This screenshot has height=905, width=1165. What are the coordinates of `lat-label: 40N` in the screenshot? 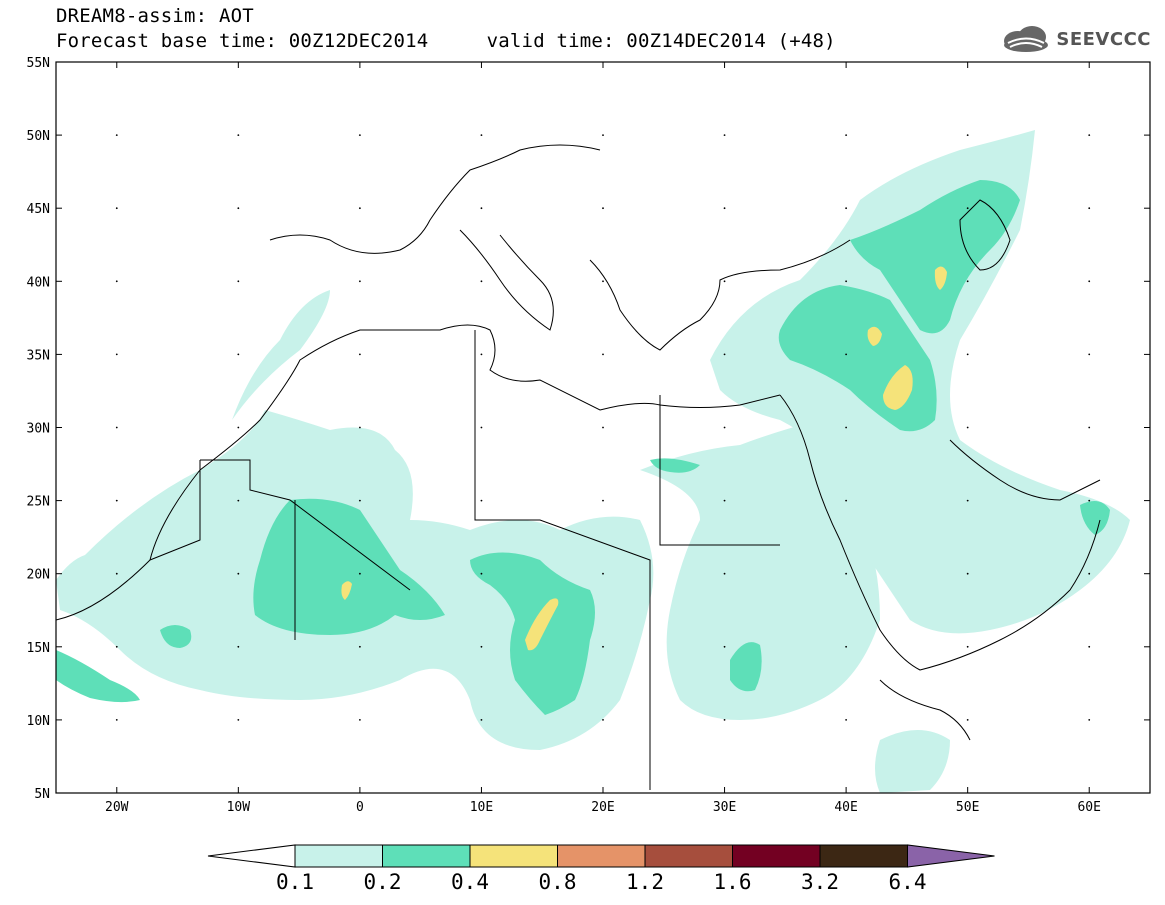 It's located at (38, 282).